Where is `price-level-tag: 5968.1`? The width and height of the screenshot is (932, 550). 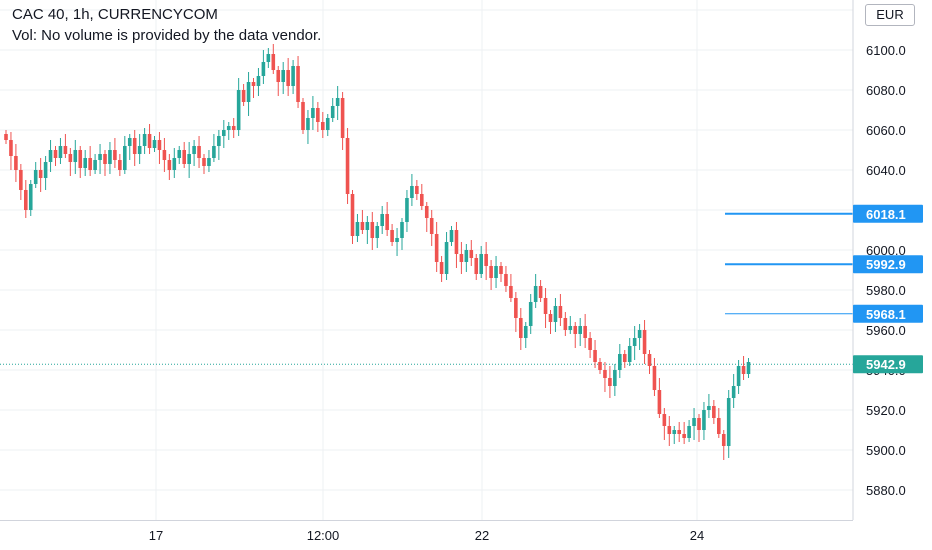
price-level-tag: 5968.1 is located at coordinates (888, 313).